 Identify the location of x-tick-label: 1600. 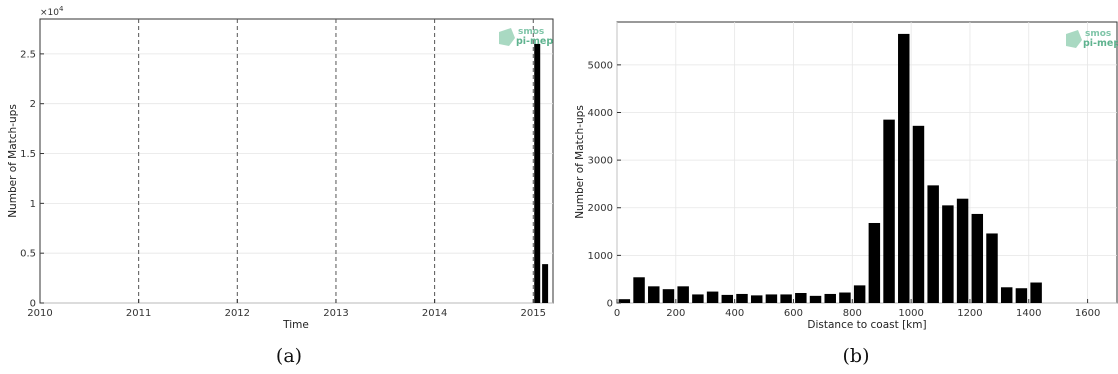
(1087, 313).